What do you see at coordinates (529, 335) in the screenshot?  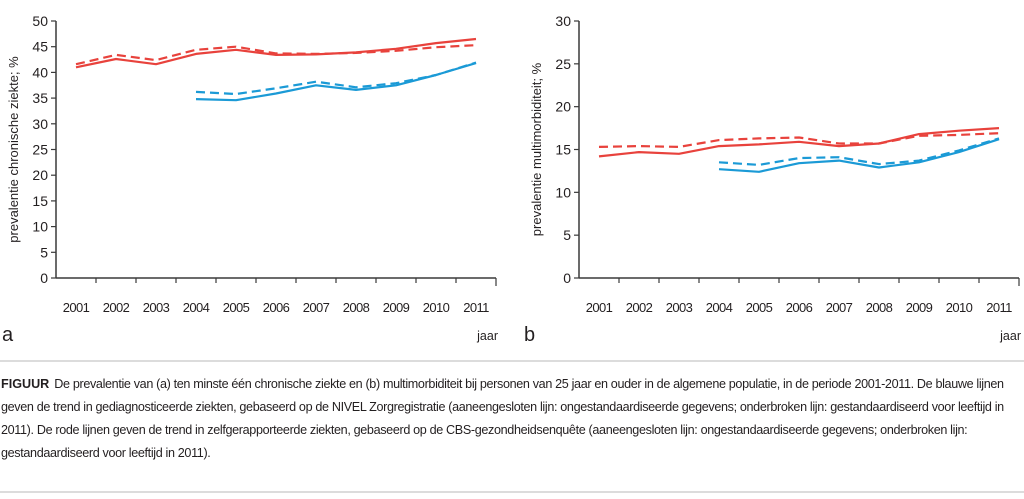 I see `panel-label: b` at bounding box center [529, 335].